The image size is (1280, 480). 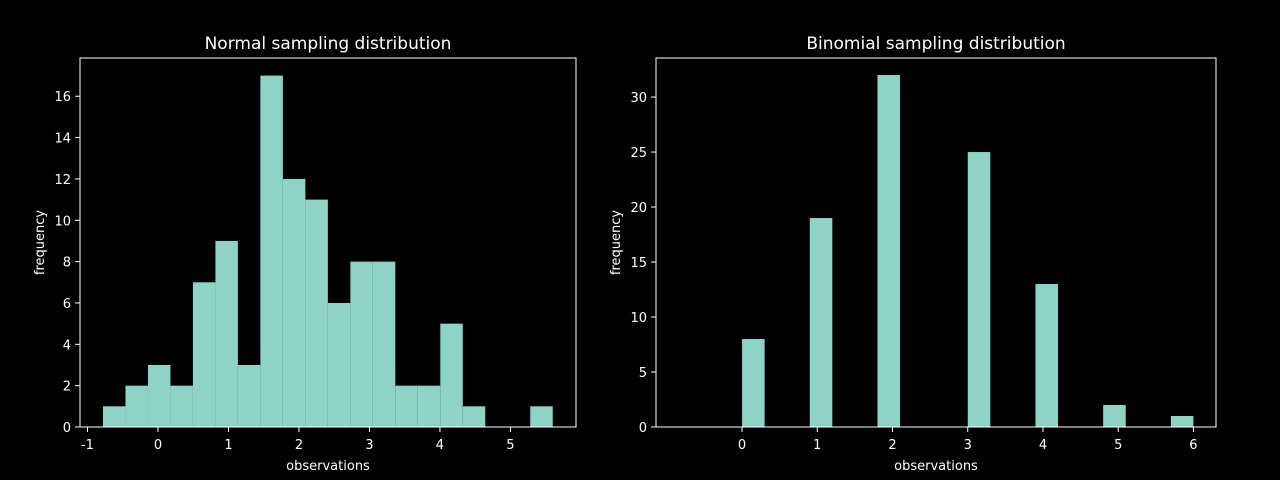 What do you see at coordinates (87, 445) in the screenshot?
I see `x-tick-label: -1` at bounding box center [87, 445].